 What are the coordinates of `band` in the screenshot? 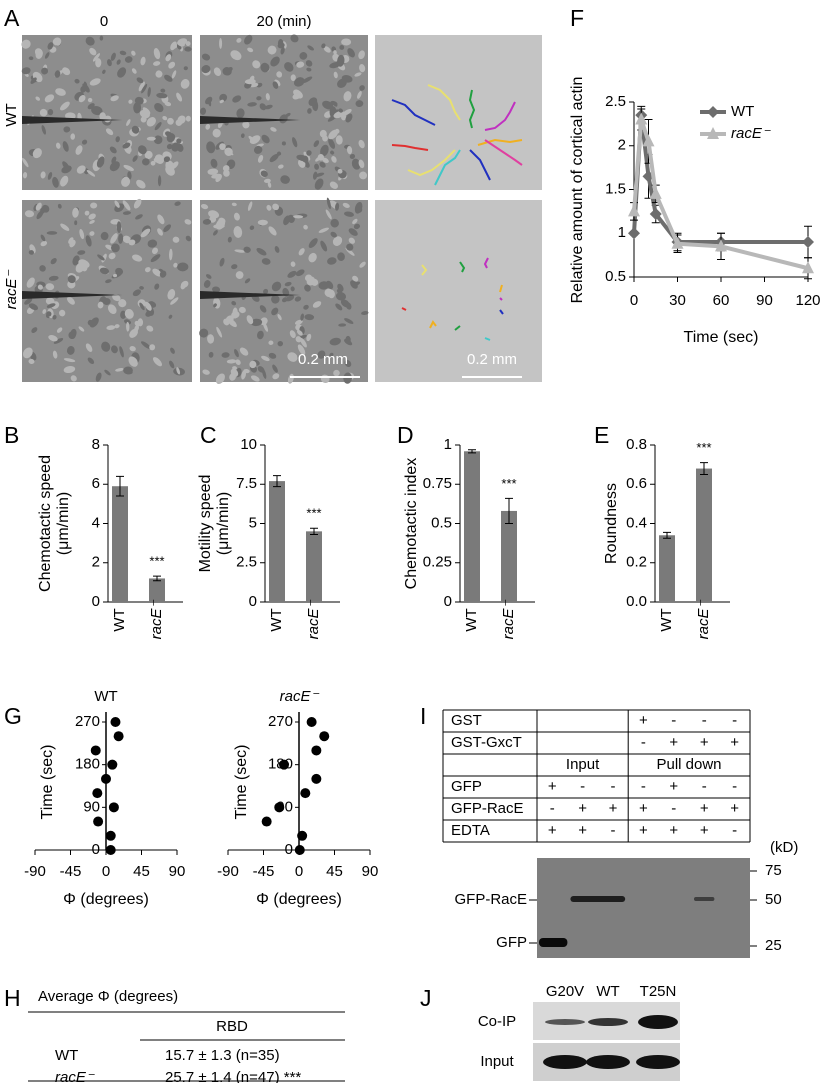 It's located at (658, 1062).